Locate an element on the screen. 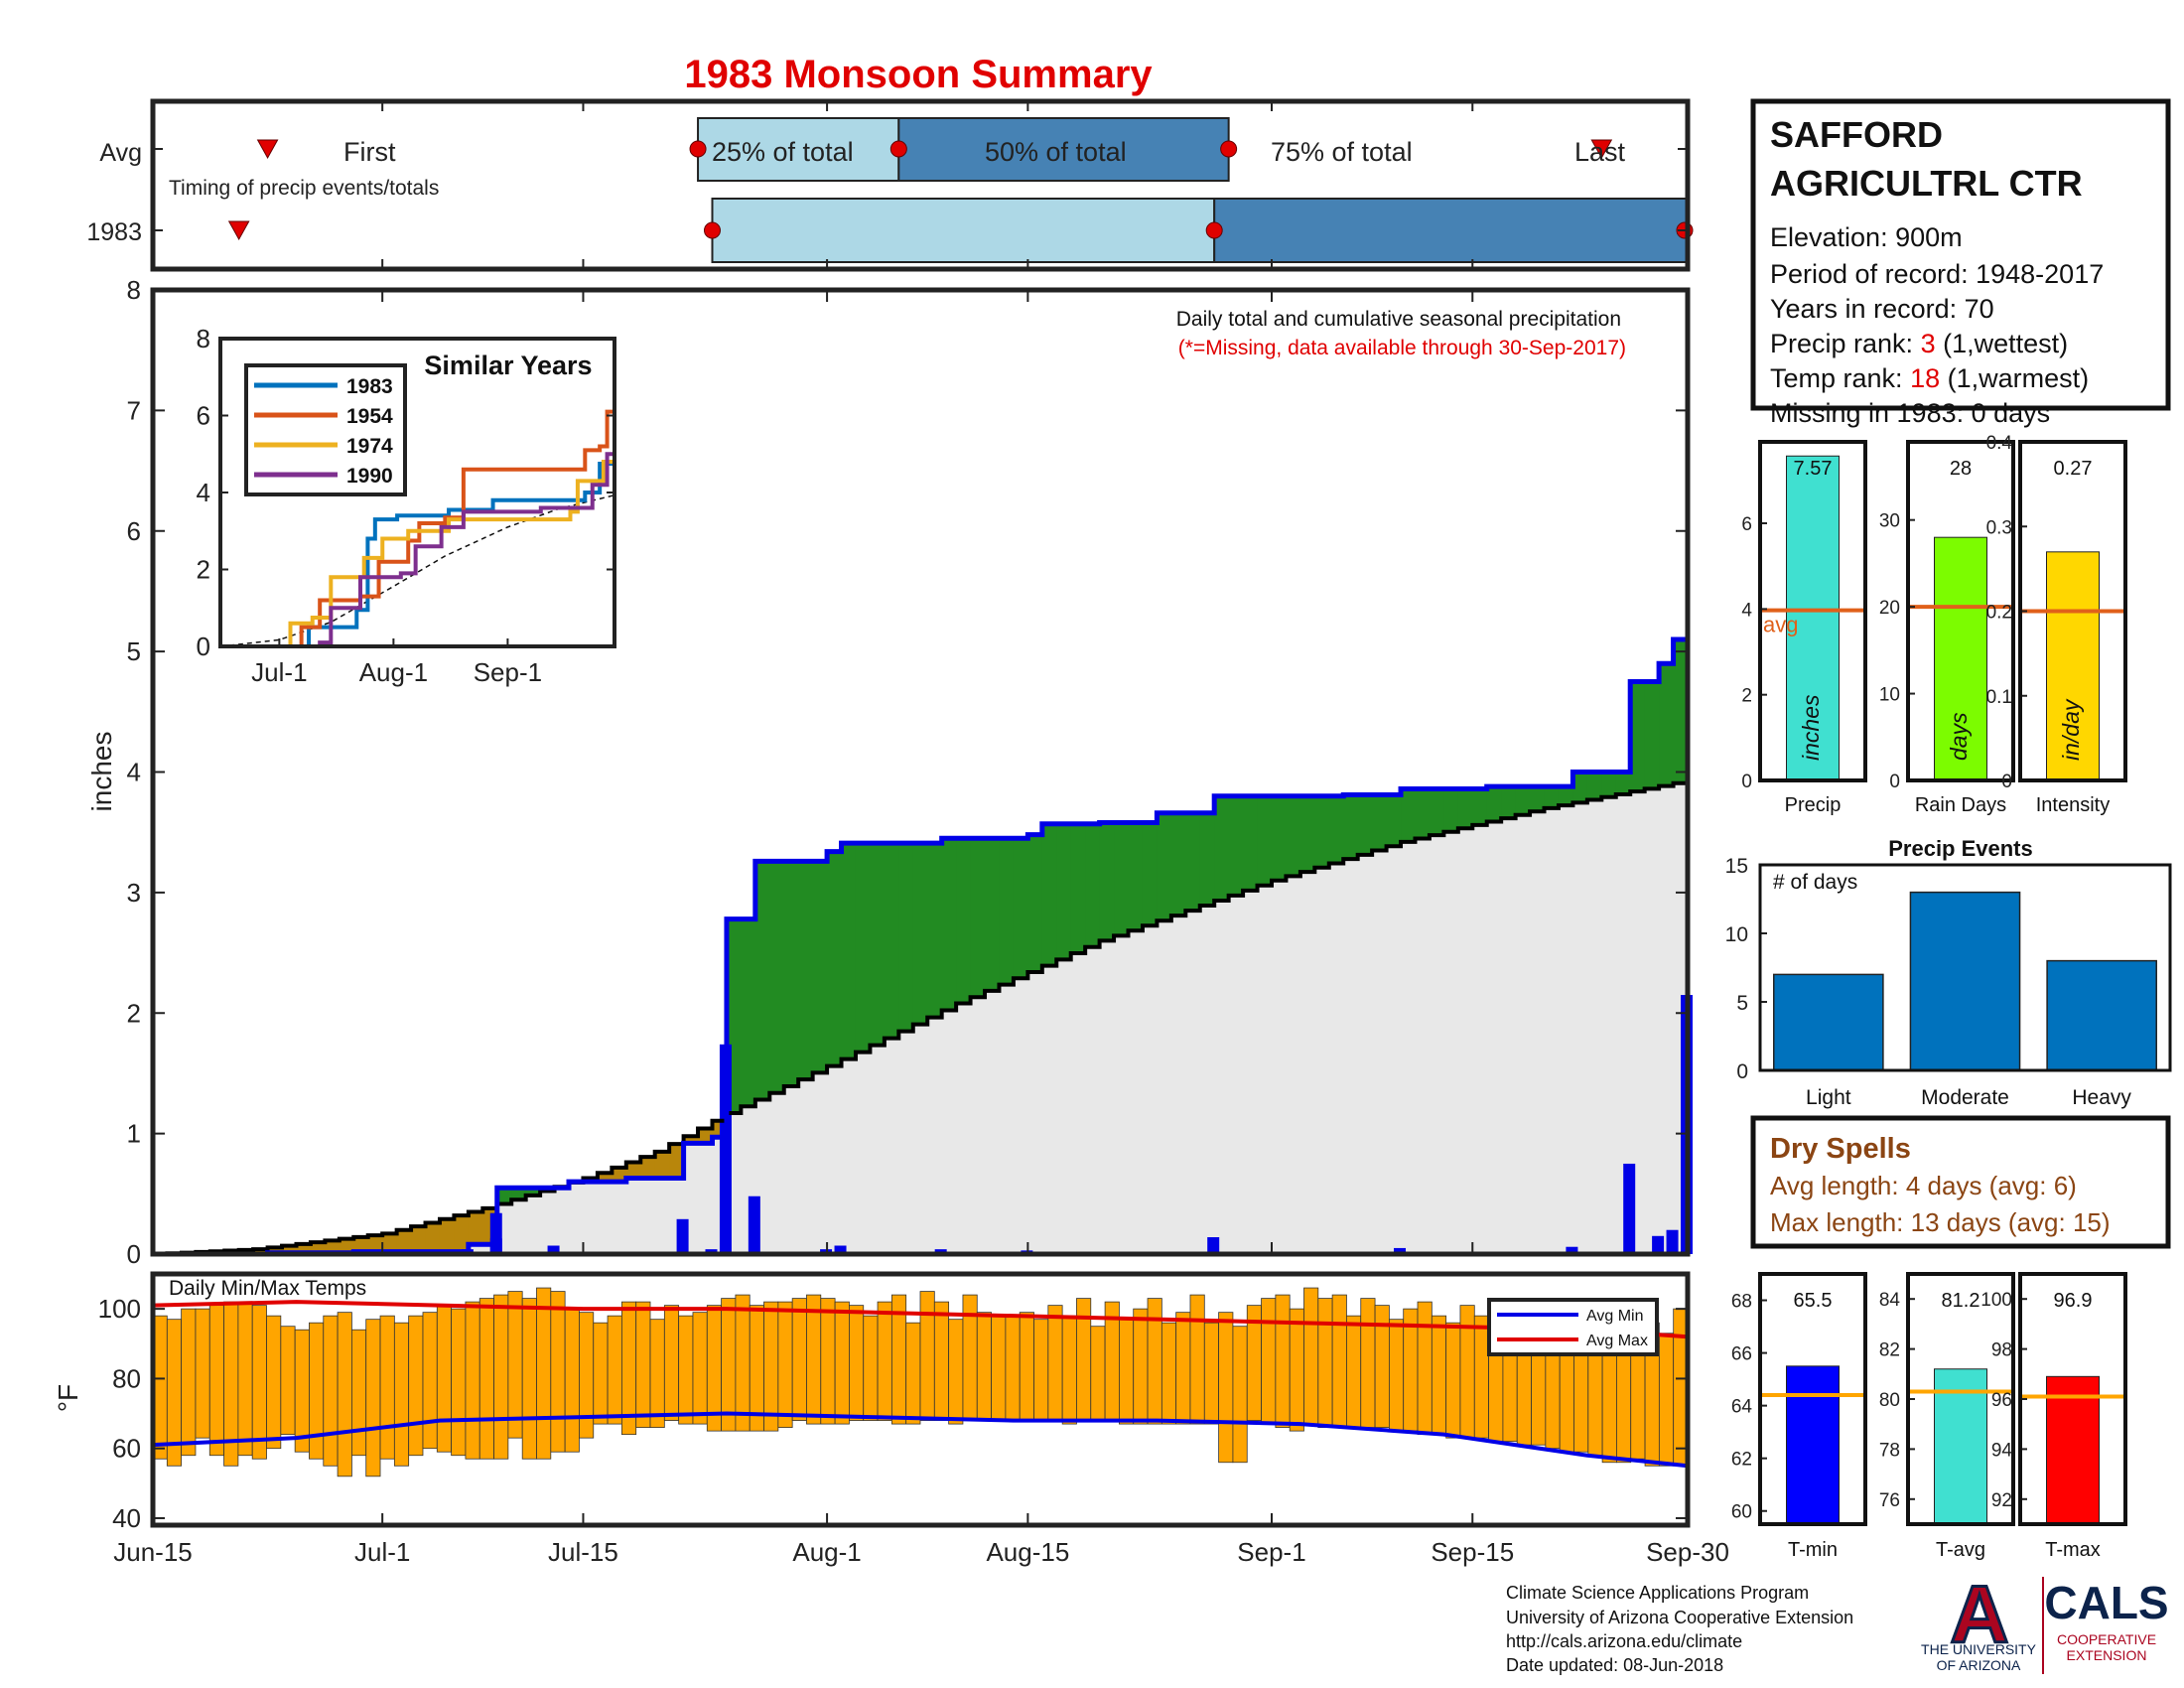 This screenshot has height=1688, width=2184. precip-events-ytick-label: 5 is located at coordinates (1742, 1003).